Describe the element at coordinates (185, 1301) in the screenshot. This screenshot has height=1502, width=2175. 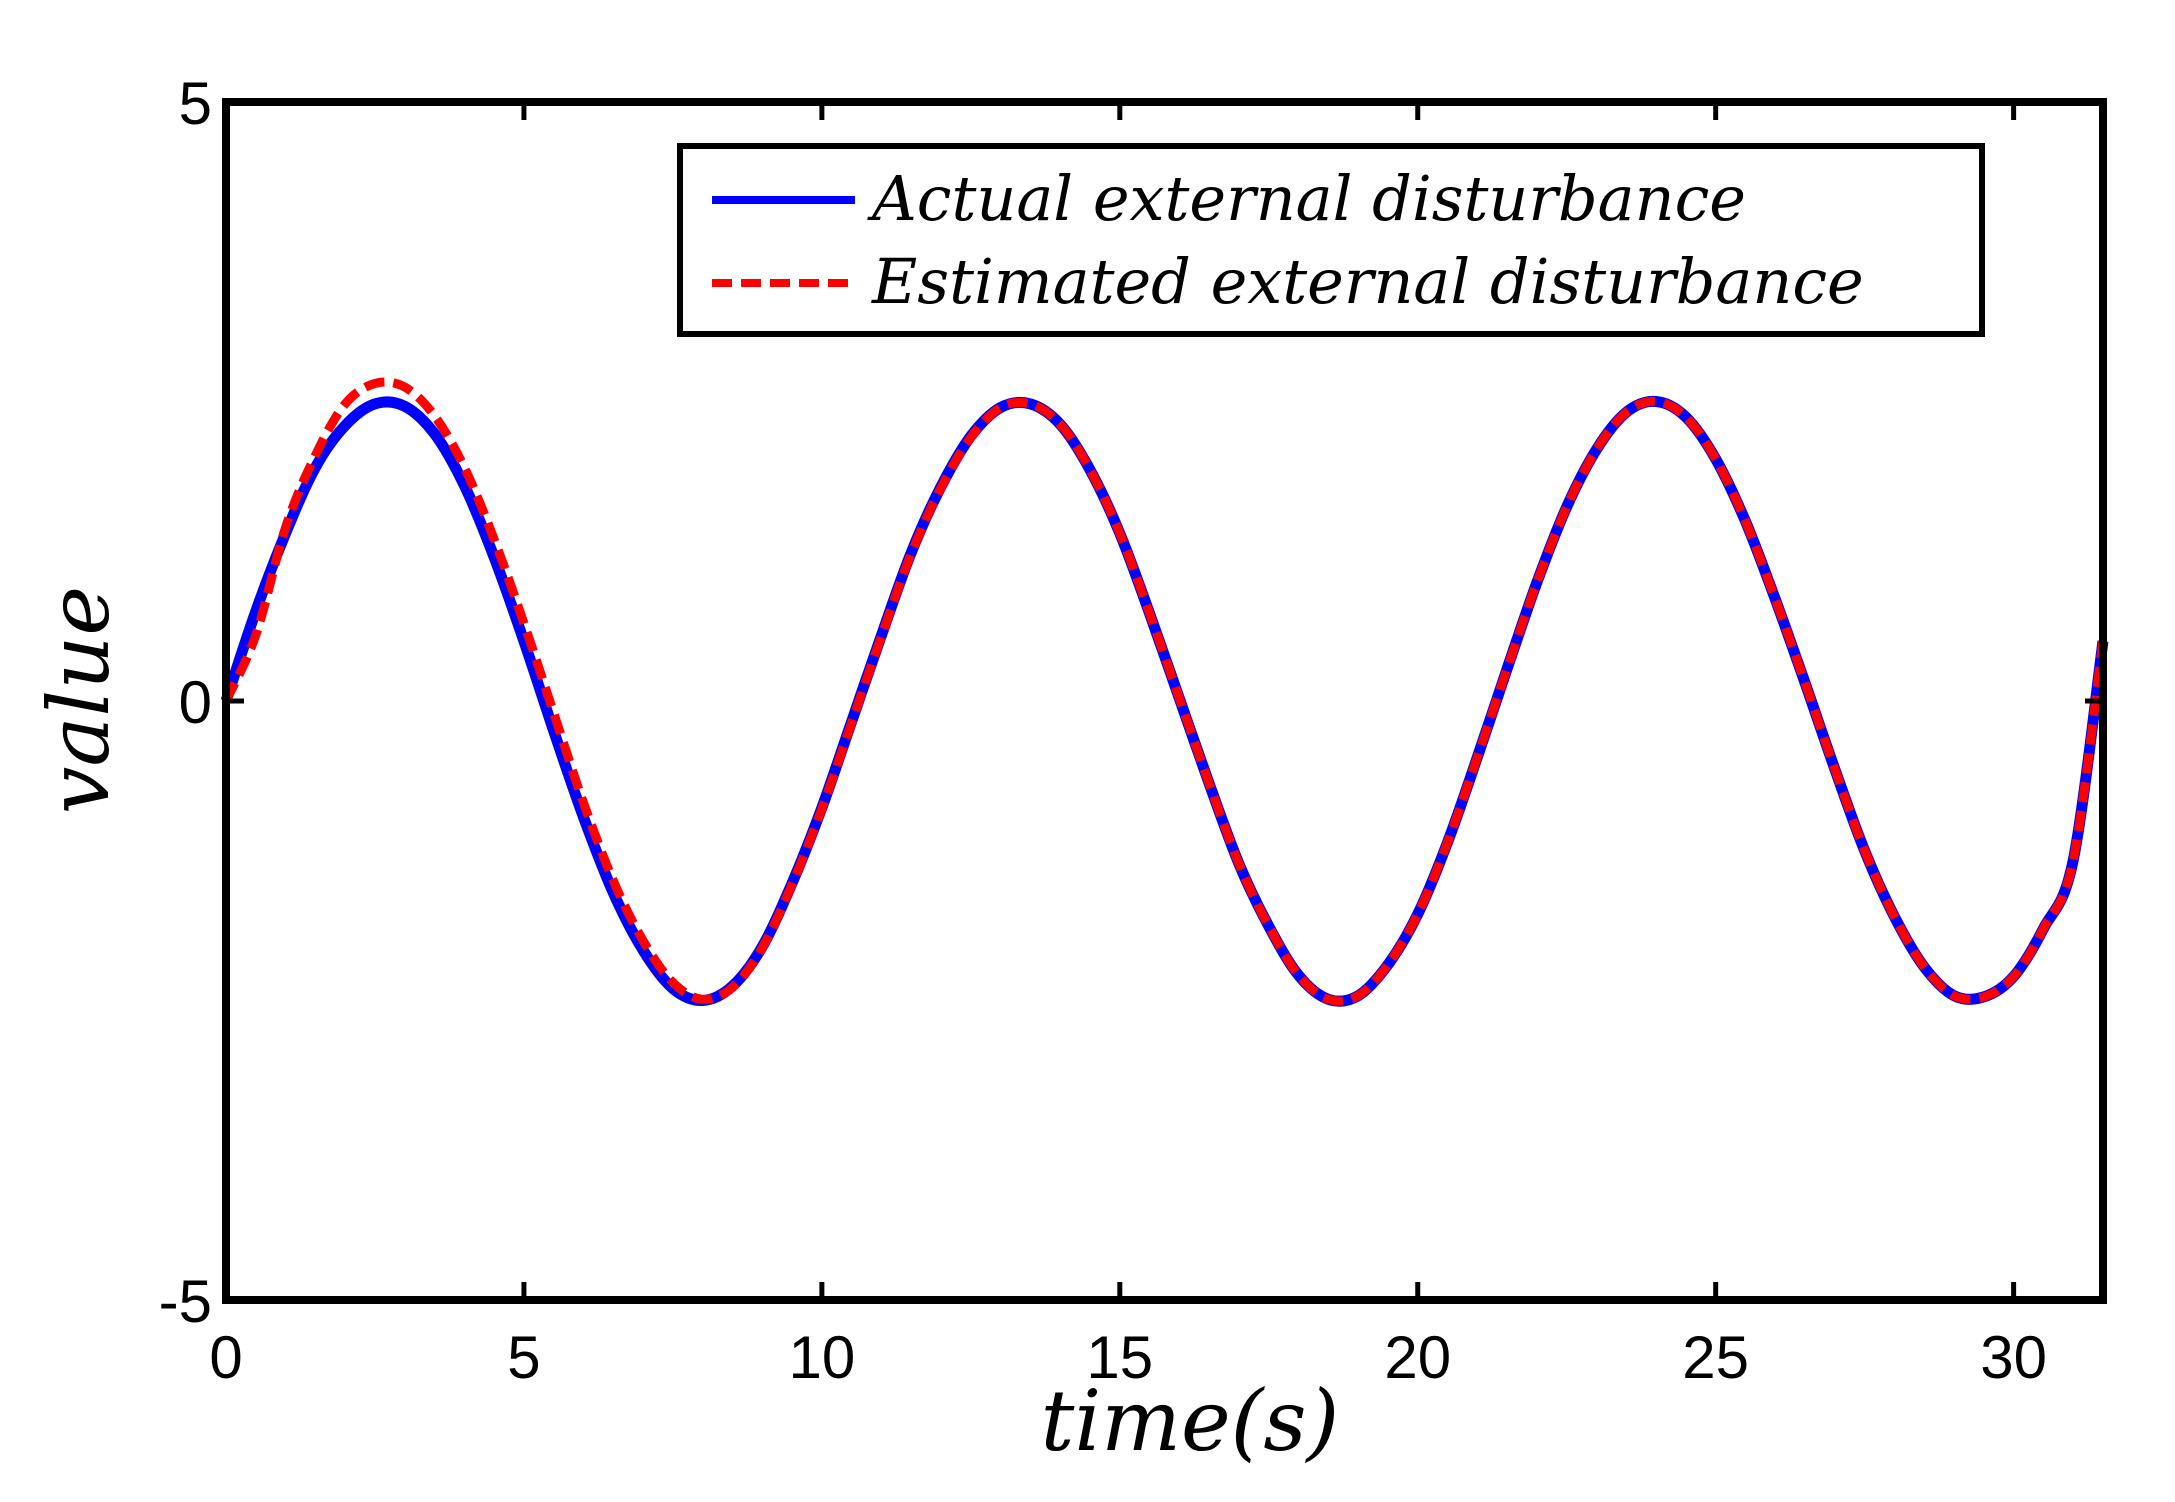
I see `y-tick-label: -5` at that location.